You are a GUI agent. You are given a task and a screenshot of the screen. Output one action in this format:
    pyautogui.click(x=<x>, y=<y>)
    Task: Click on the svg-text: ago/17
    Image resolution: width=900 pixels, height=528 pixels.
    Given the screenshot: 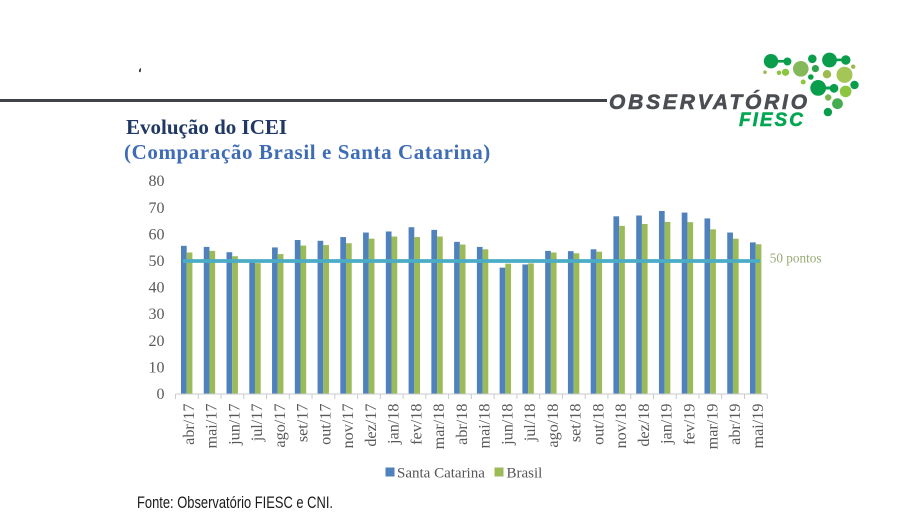 What is the action you would take?
    pyautogui.click(x=280, y=426)
    